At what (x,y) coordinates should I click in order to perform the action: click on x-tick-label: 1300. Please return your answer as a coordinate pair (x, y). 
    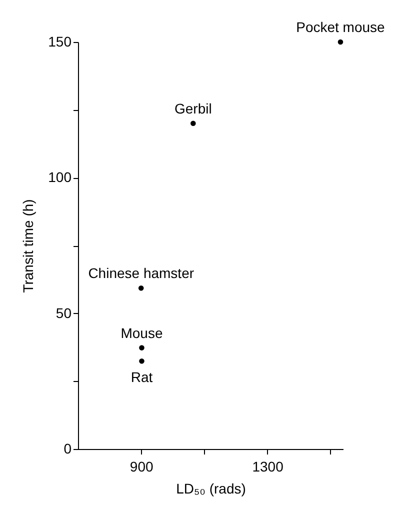
    Looking at the image, I should click on (268, 466).